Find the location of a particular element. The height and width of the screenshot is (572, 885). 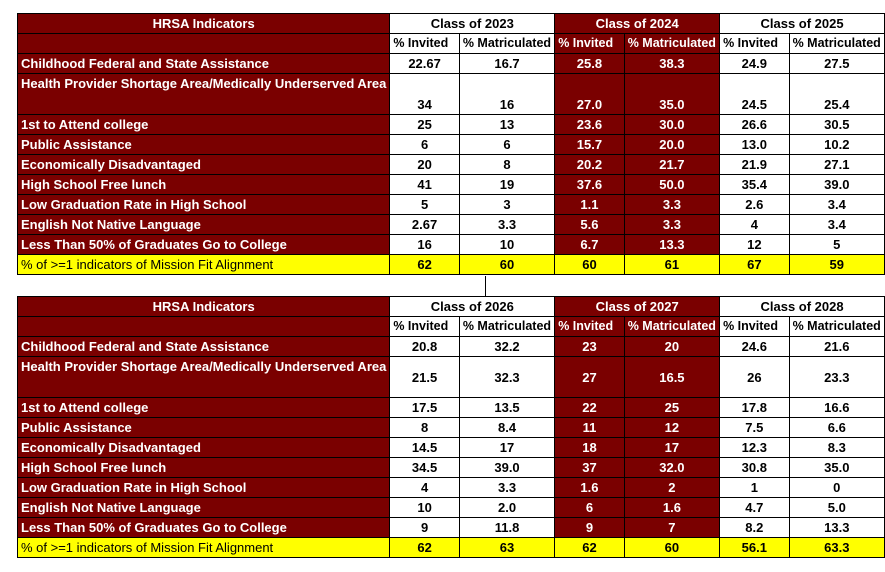

value-cell: 2.67 is located at coordinates (424, 224).